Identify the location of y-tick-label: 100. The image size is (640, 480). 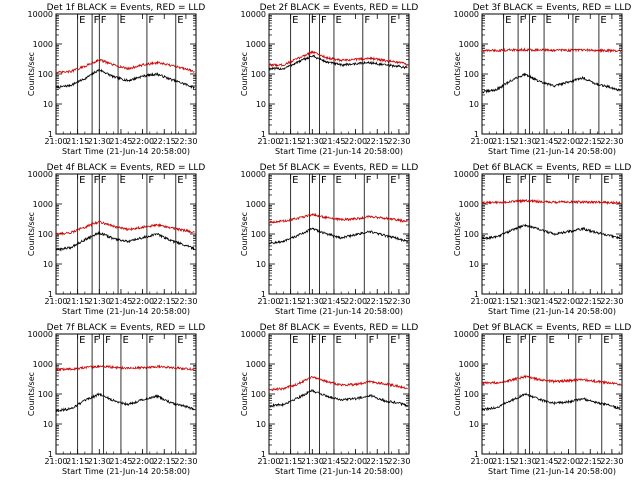
(471, 74).